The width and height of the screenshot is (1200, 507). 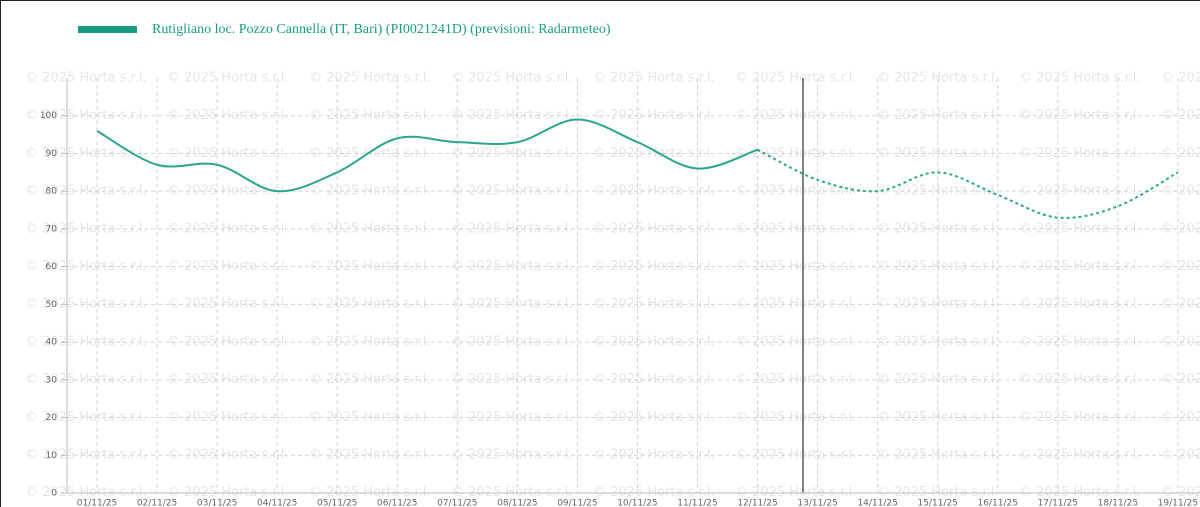 I want to click on x-tick-label: 15/11/25, so click(x=937, y=503).